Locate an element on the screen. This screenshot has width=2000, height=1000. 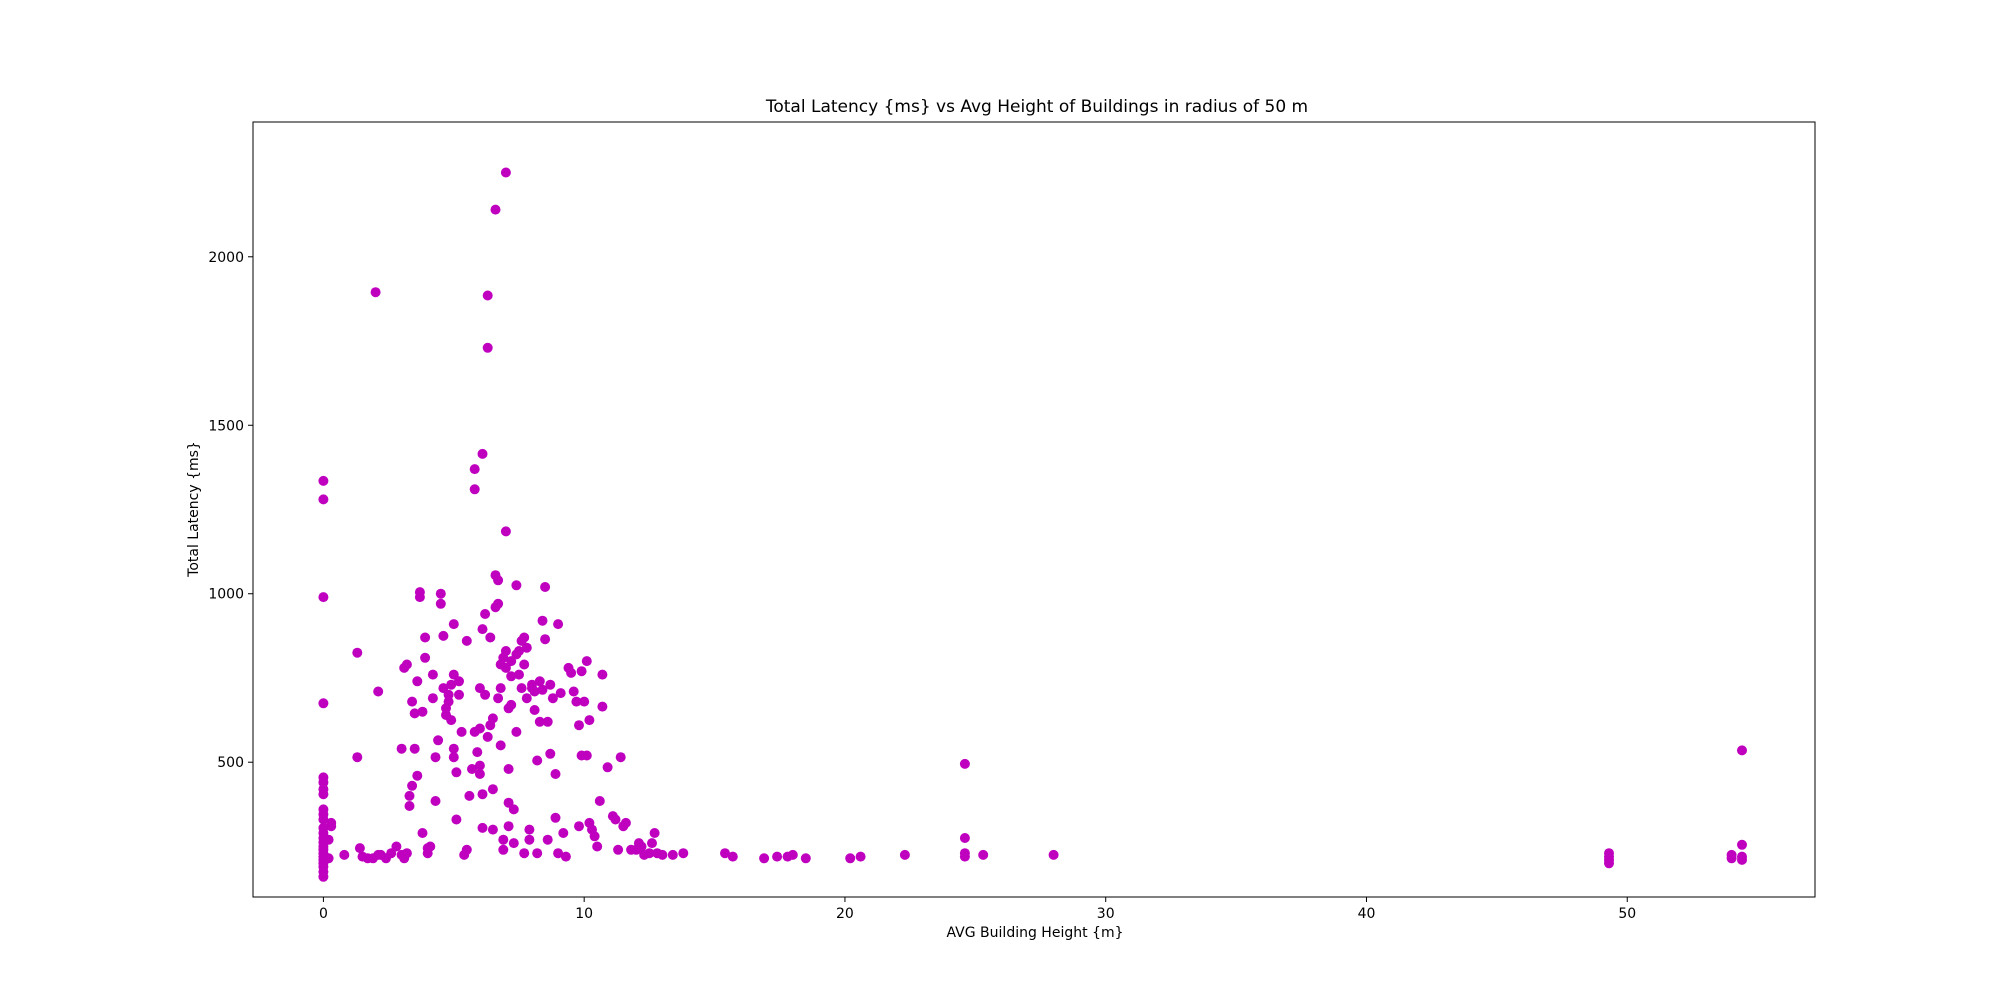
x-tick-label: 0 is located at coordinates (323, 914).